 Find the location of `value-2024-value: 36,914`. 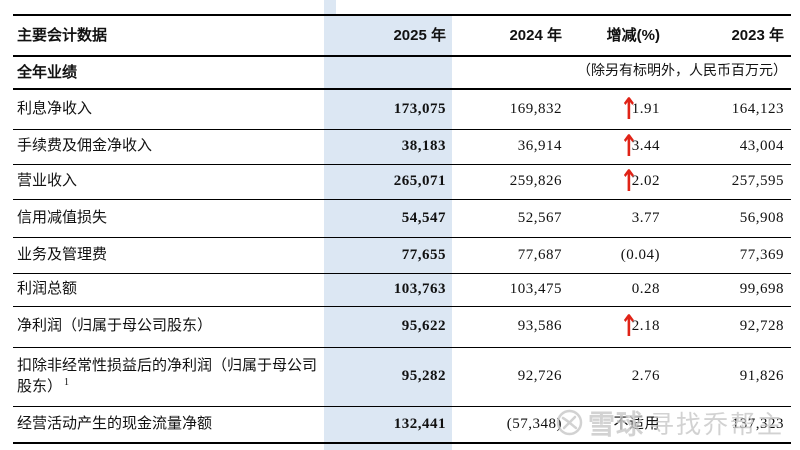

value-2024-value: 36,914 is located at coordinates (539, 146).